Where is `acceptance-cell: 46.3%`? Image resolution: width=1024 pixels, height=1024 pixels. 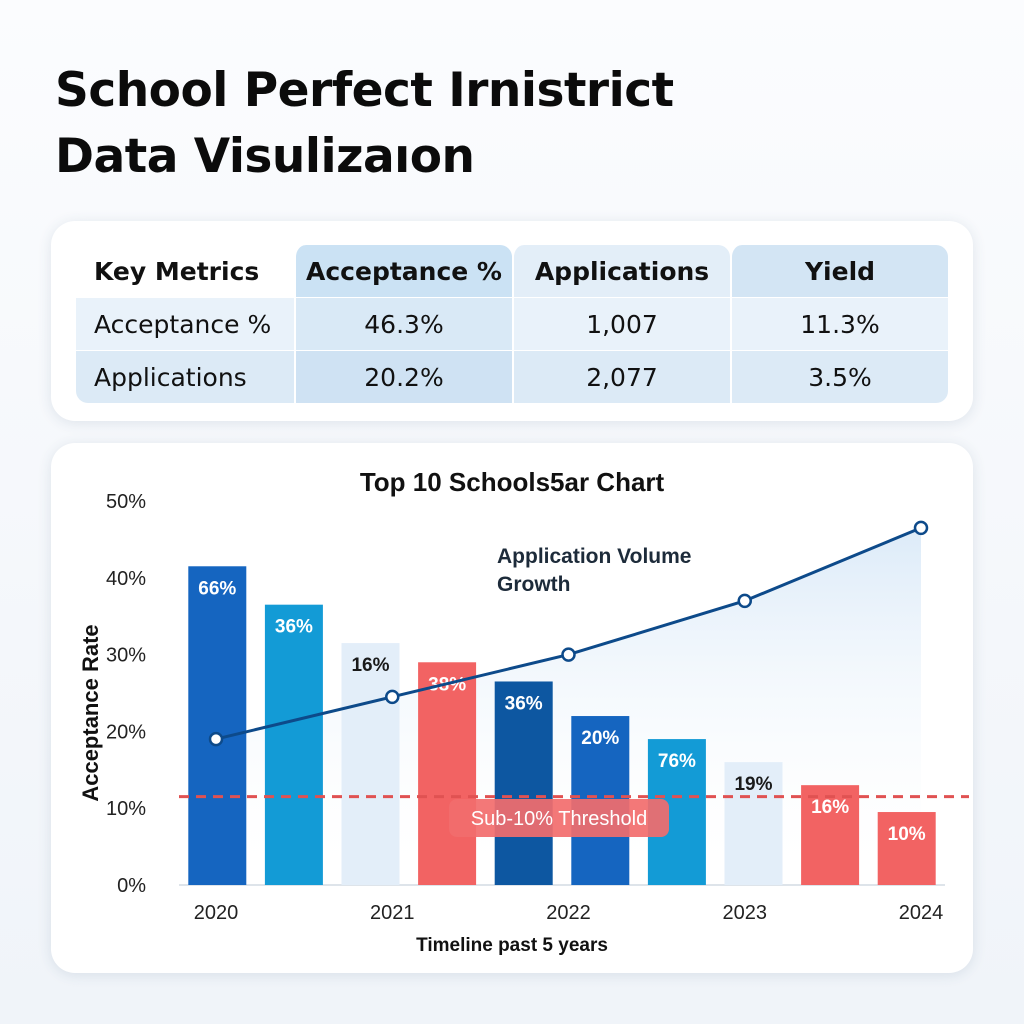 acceptance-cell: 46.3% is located at coordinates (403, 323).